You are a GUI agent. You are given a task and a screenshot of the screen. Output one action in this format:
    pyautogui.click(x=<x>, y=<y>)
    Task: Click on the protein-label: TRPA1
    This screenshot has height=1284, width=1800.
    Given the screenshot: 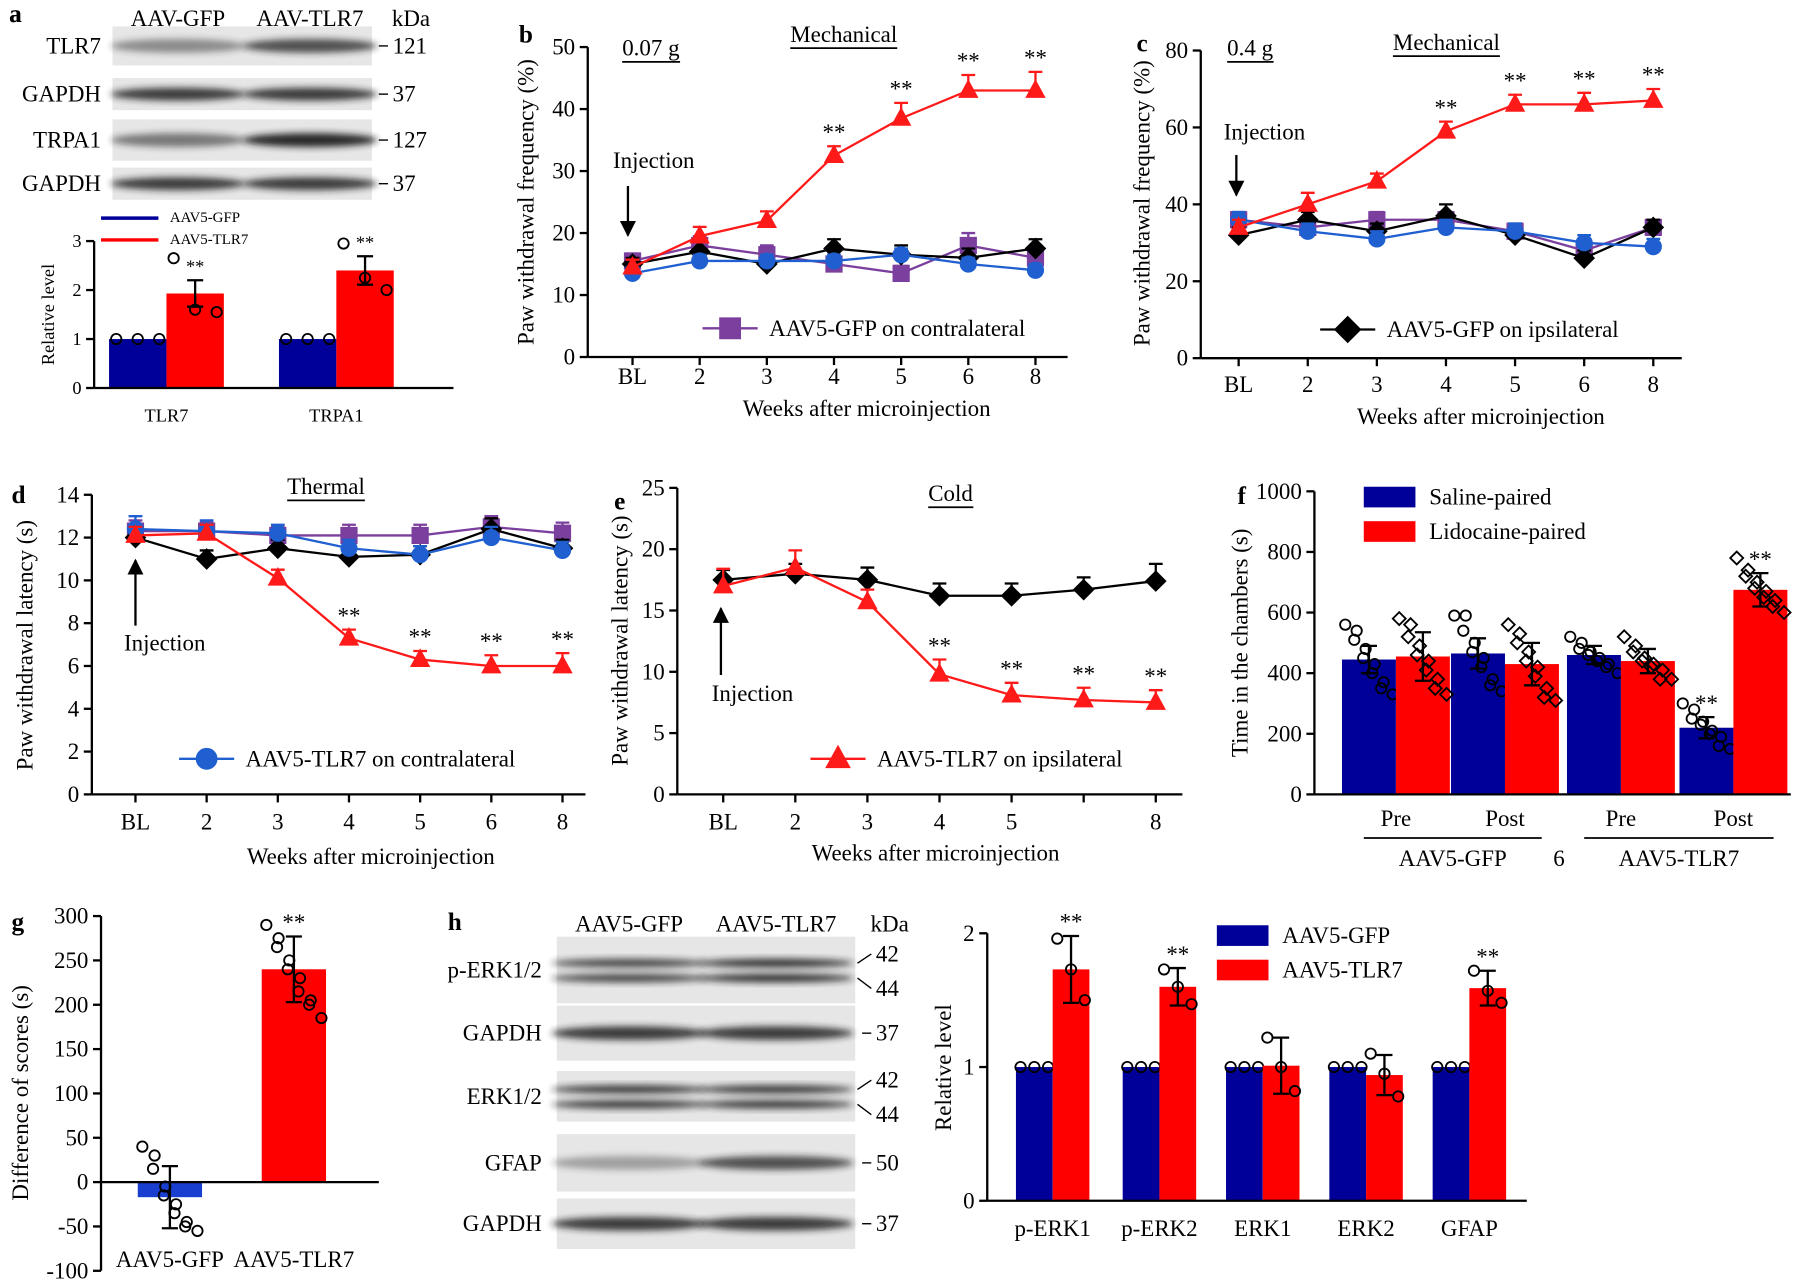 What is the action you would take?
    pyautogui.click(x=67, y=140)
    